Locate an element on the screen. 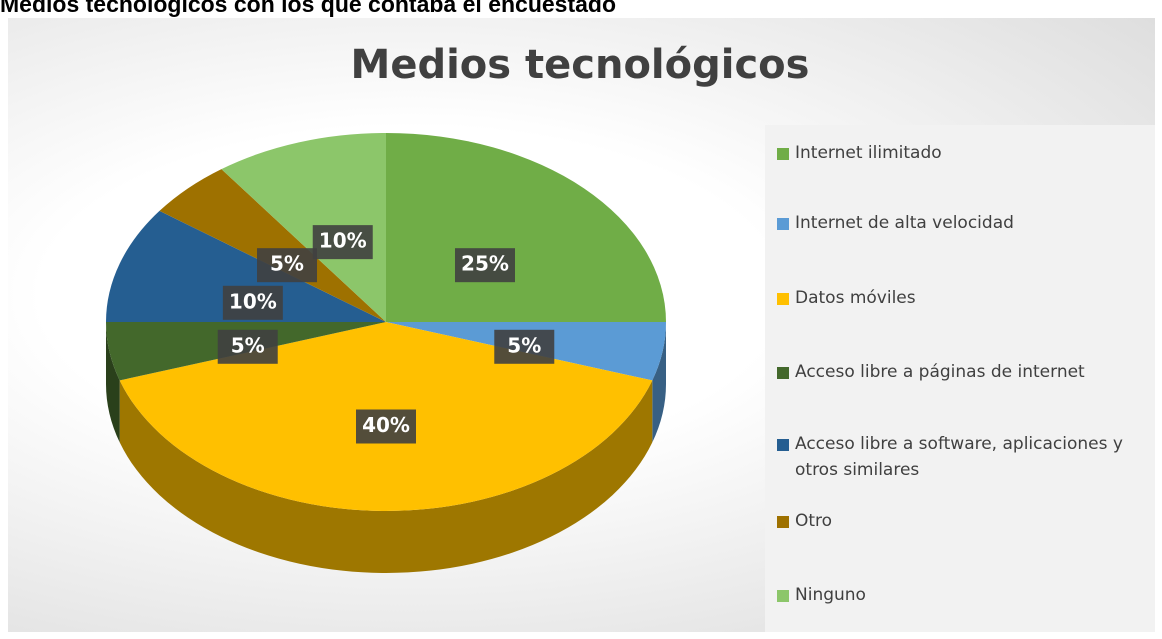 This screenshot has height=639, width=1162. chart-title: Medios tecnológicos is located at coordinates (580, 65).